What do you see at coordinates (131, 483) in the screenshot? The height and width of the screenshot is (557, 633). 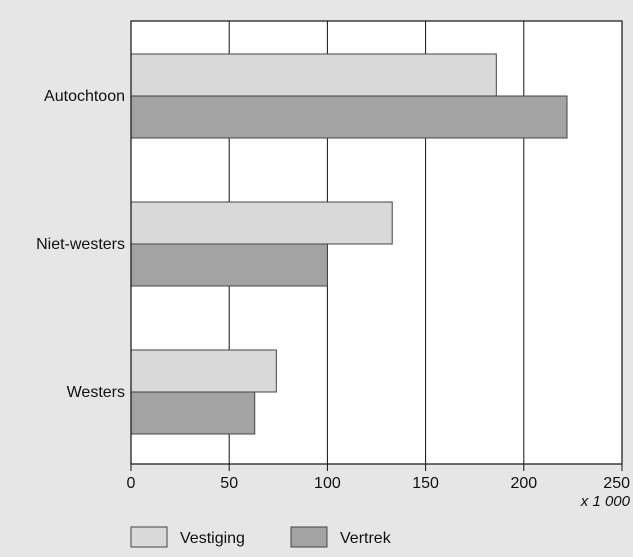 I see `x-tick-label: 0` at bounding box center [131, 483].